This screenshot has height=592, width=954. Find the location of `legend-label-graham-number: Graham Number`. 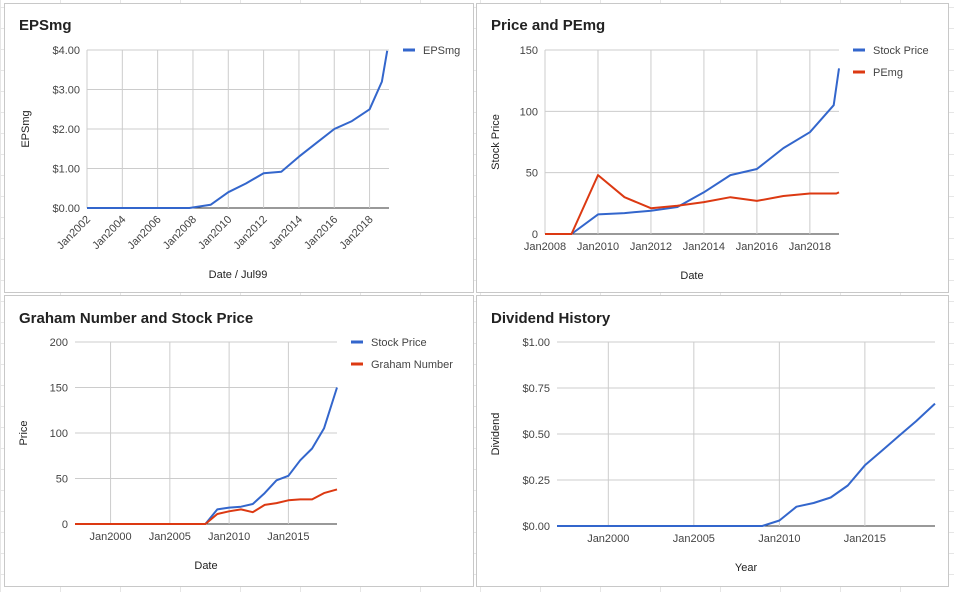

legend-label-graham-number: Graham Number is located at coordinates (412, 365).